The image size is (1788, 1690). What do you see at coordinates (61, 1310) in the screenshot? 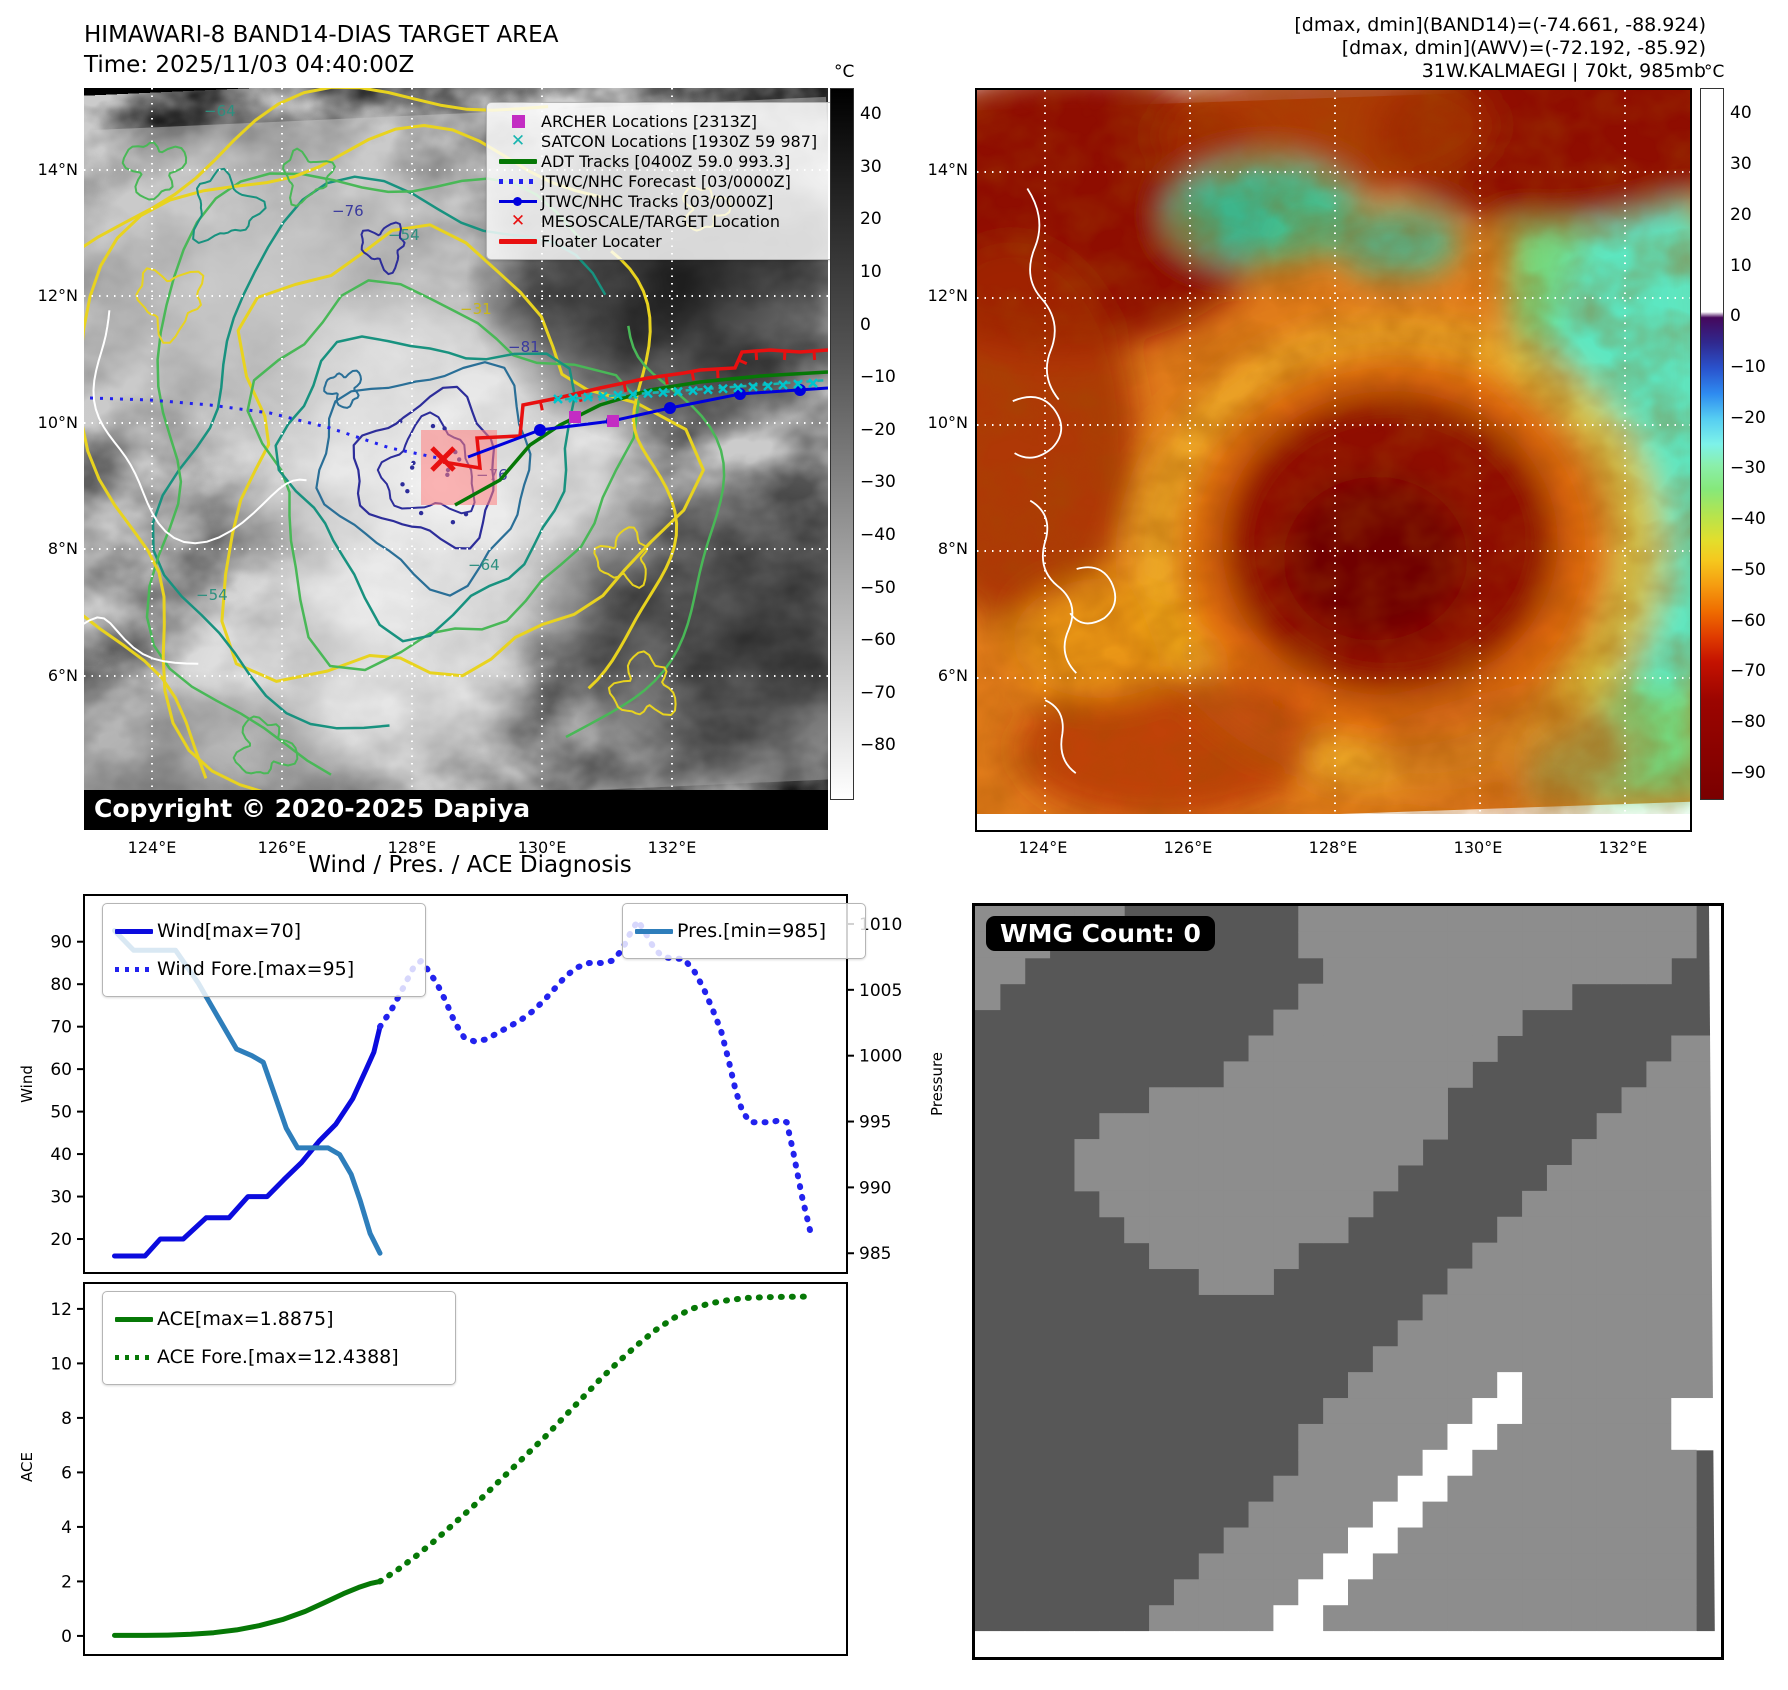
I see `axis-tick-label: 12` at bounding box center [61, 1310].